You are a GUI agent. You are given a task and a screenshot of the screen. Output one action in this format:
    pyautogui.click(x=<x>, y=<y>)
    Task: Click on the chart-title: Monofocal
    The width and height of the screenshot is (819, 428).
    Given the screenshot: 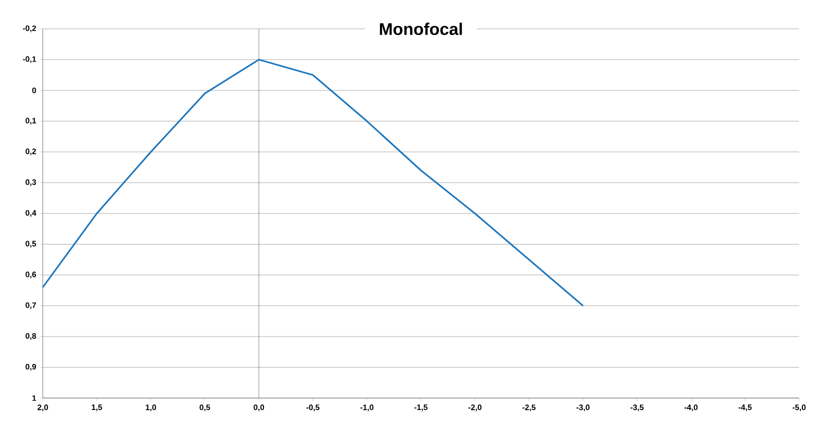 What is the action you would take?
    pyautogui.click(x=421, y=29)
    